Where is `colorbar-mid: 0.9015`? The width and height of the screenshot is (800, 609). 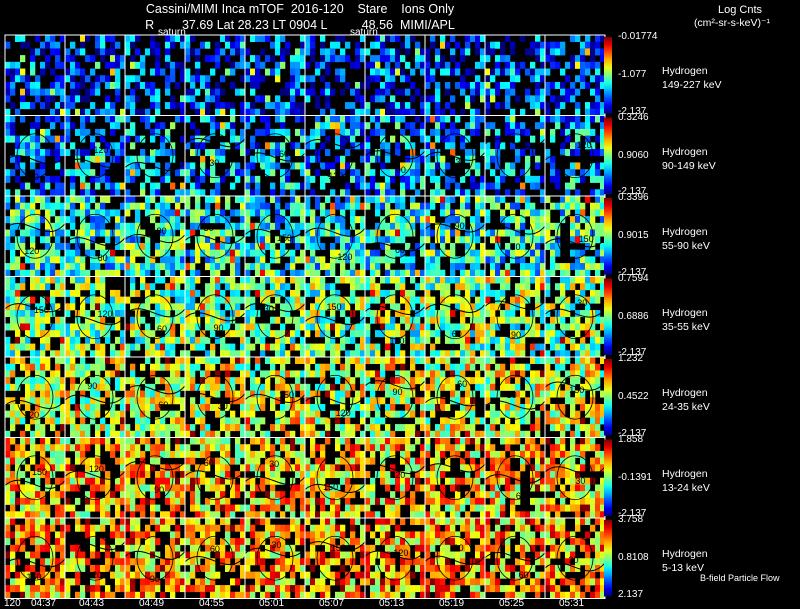 colorbar-mid: 0.9015 is located at coordinates (633, 236).